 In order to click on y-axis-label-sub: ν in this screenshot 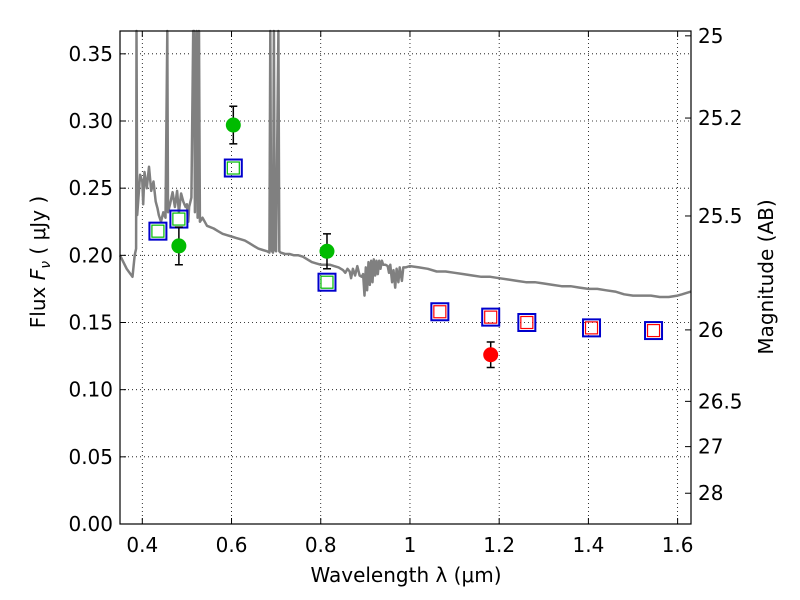, I will do `click(46, 265)`.